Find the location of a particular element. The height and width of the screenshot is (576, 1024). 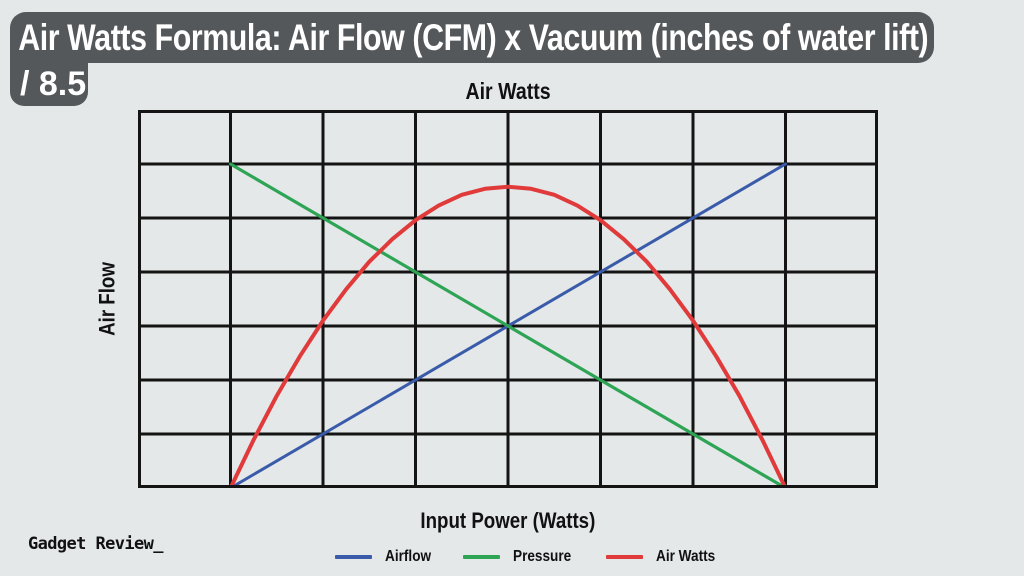

x-axis-label: Input Power (Watts) is located at coordinates (508, 520).